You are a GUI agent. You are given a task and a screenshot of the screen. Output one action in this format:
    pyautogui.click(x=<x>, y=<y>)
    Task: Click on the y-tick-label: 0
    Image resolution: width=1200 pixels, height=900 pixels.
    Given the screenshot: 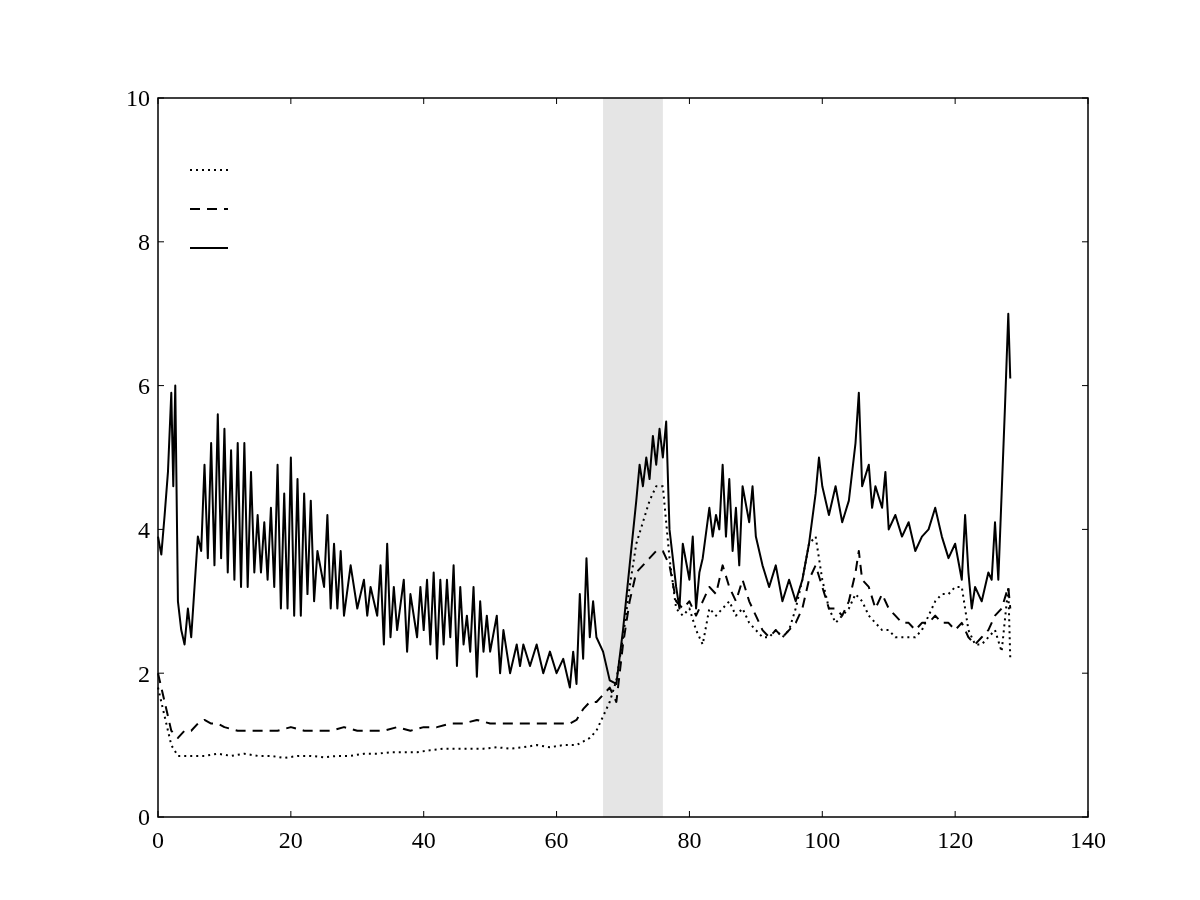 What is the action you would take?
    pyautogui.click(x=144, y=817)
    